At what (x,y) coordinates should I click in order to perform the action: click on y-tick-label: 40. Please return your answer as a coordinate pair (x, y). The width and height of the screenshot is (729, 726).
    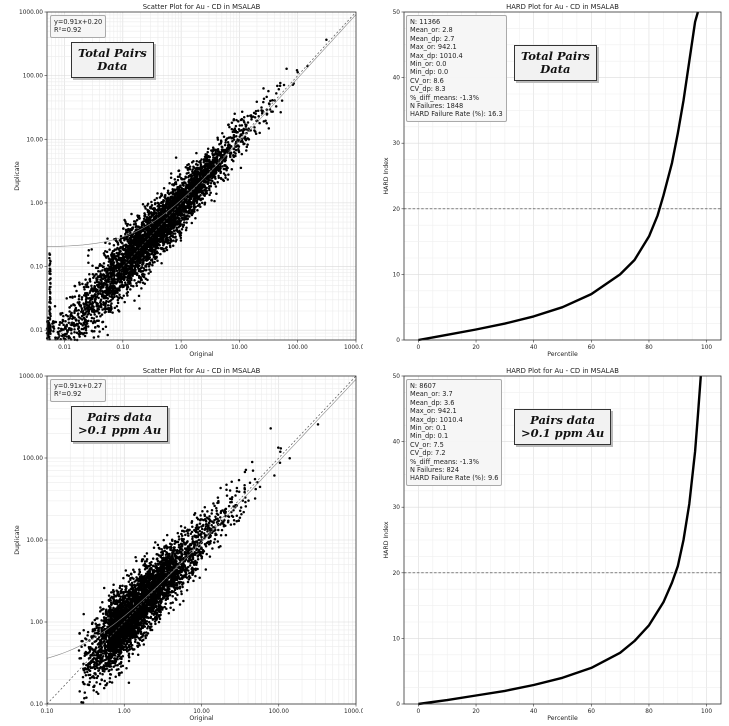
    Looking at the image, I should click on (397, 79).